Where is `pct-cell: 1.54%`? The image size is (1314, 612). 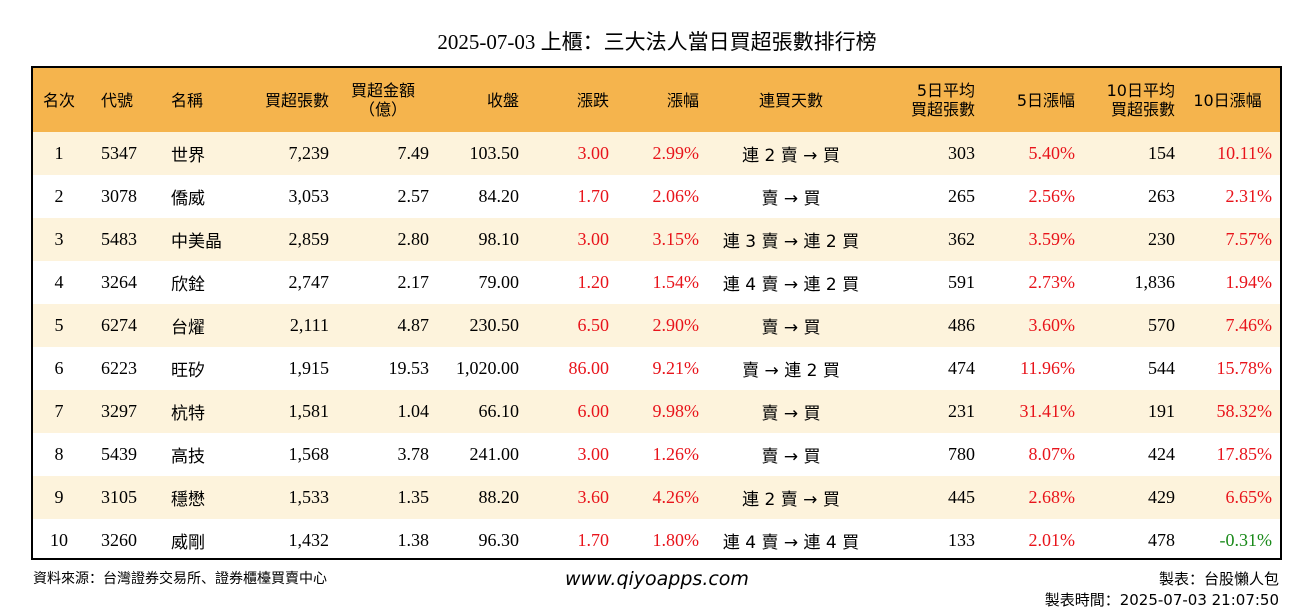
pct-cell: 1.54% is located at coordinates (676, 282).